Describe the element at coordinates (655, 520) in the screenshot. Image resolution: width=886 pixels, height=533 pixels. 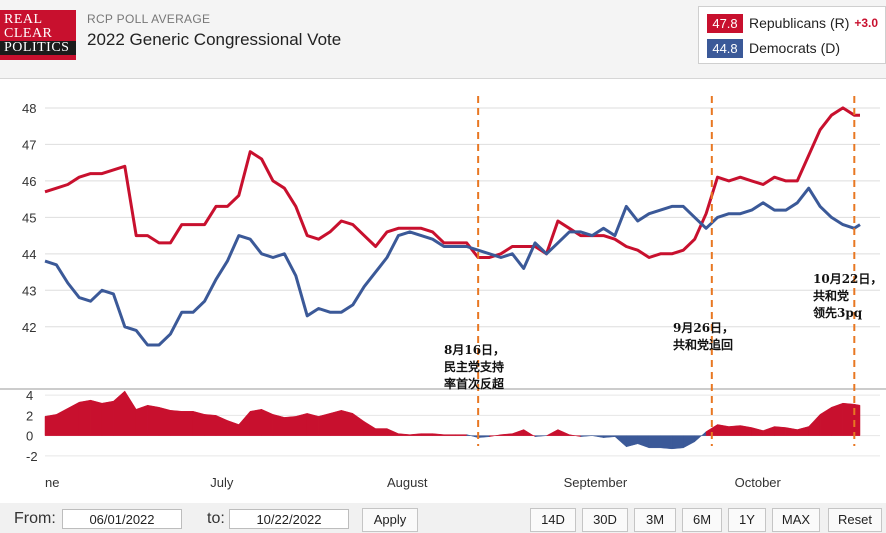
I see `range-3m-button: 3M` at that location.